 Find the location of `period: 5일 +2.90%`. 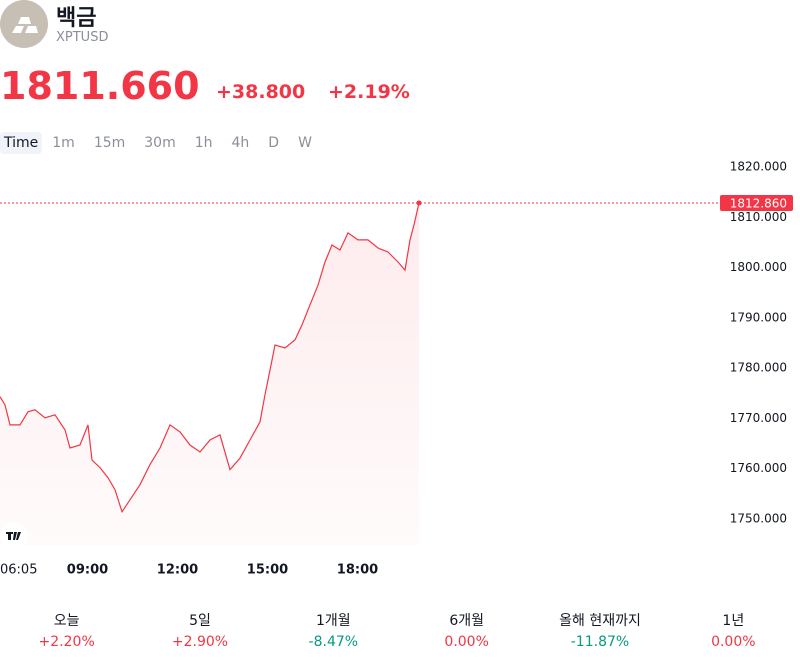

period: 5일 +2.90% is located at coordinates (199, 630).